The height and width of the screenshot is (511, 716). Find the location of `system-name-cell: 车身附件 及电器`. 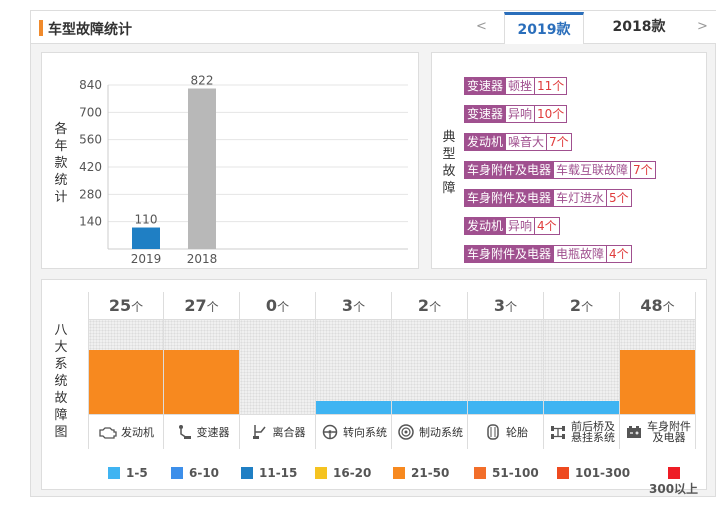

system-name-cell: 车身附件 及电器 is located at coordinates (657, 431).